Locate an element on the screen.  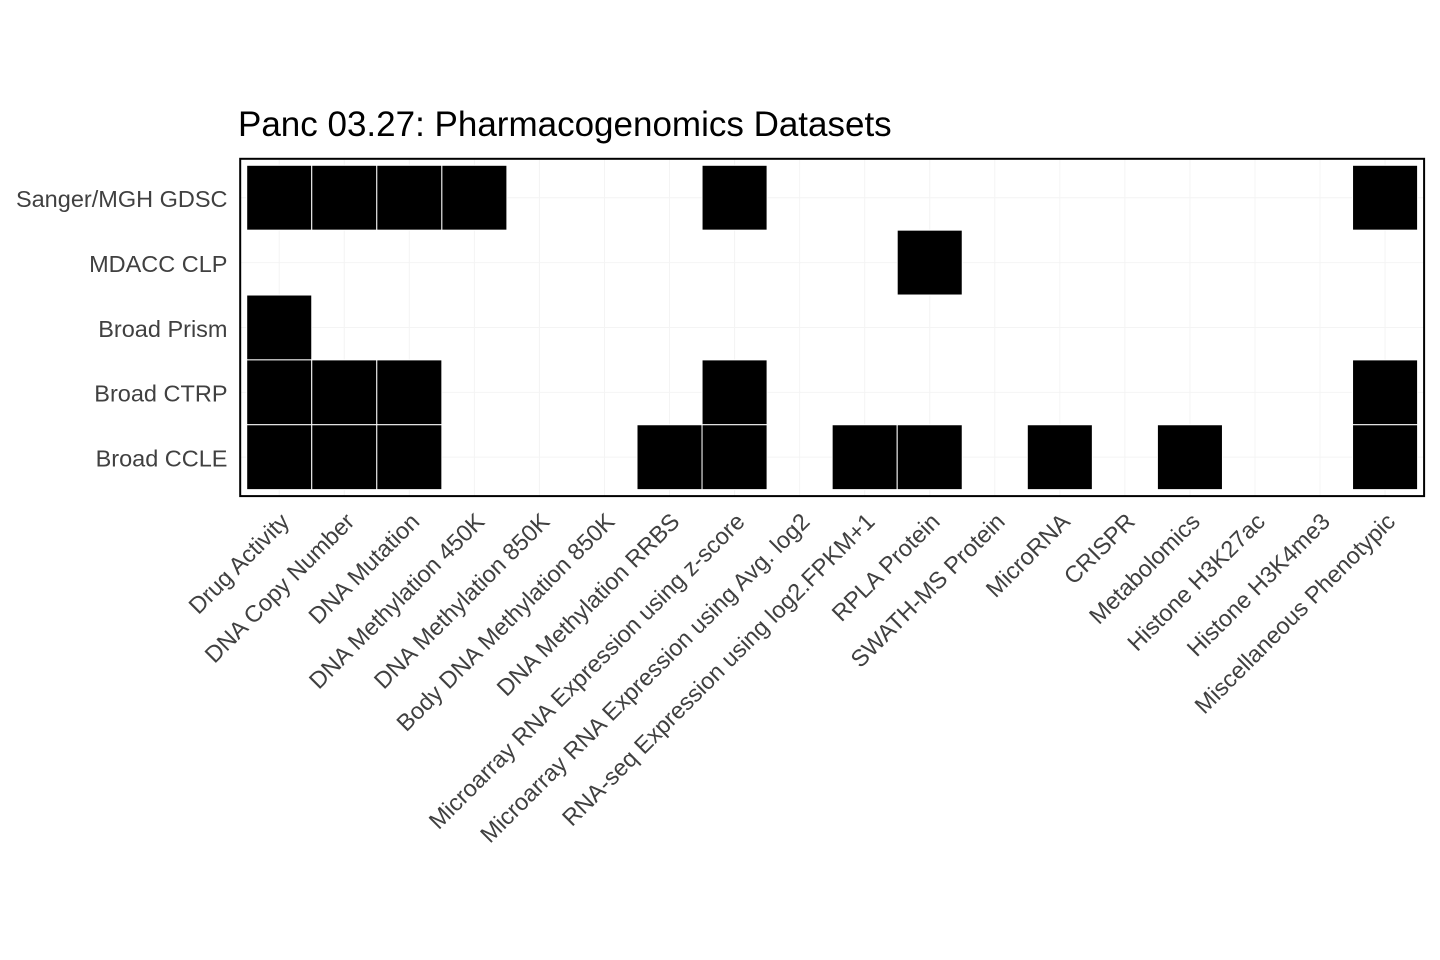
svg-text: Sanger/MGH GDSC is located at coordinates (122, 199).